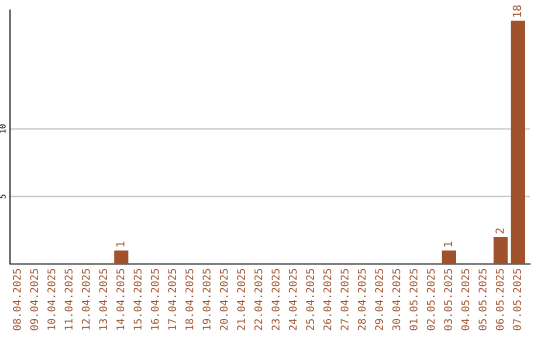 The height and width of the screenshot is (340, 540). What do you see at coordinates (258, 299) in the screenshot?
I see `x-tick-label: 22.04.2025` at bounding box center [258, 299].